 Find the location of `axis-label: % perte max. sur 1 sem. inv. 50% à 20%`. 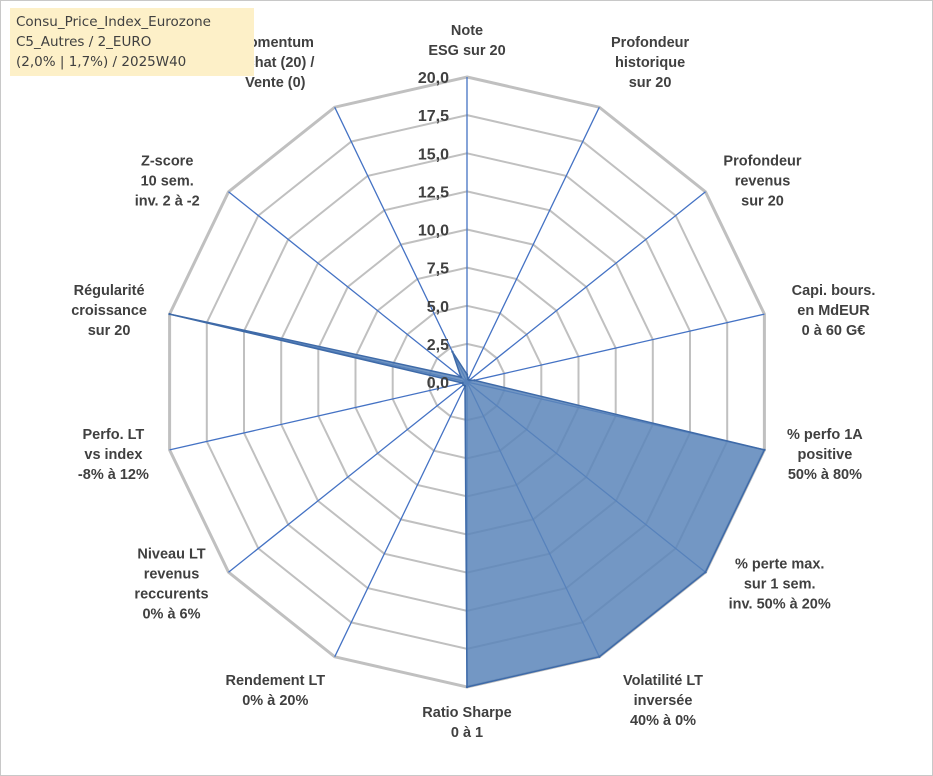

axis-label: % perte max. sur 1 sem. inv. 50% à 20% is located at coordinates (780, 584).